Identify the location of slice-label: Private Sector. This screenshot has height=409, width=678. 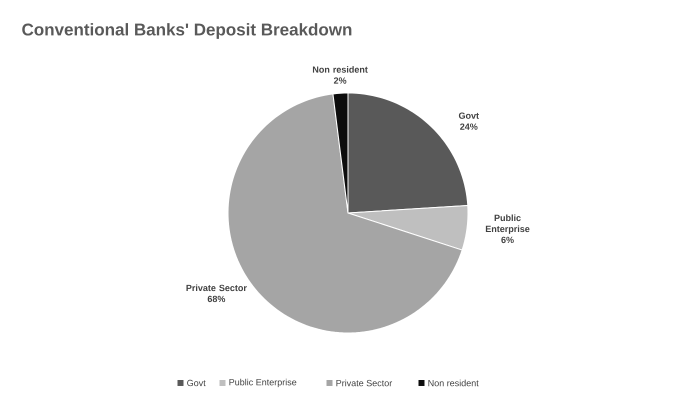
(216, 288).